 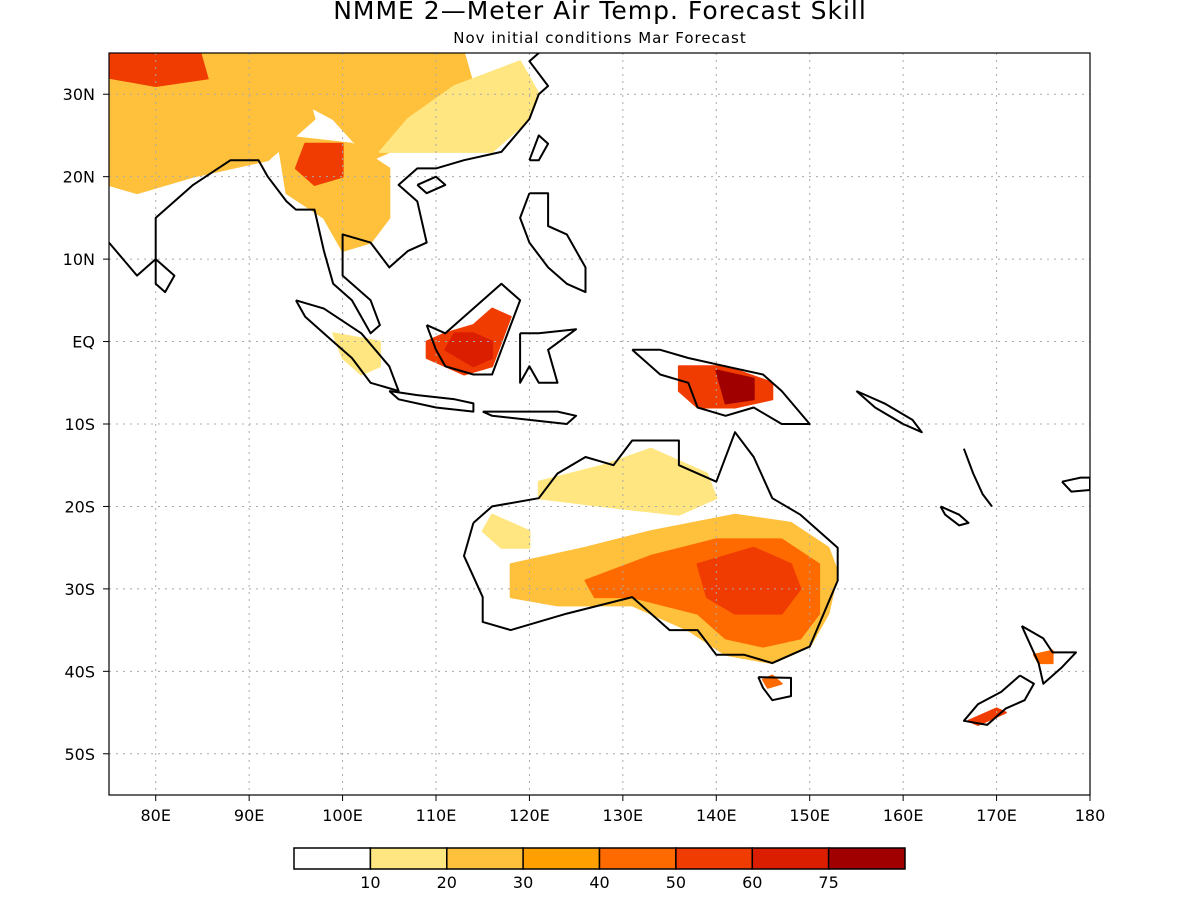 What do you see at coordinates (79, 589) in the screenshot?
I see `lat-tick-label: 30S` at bounding box center [79, 589].